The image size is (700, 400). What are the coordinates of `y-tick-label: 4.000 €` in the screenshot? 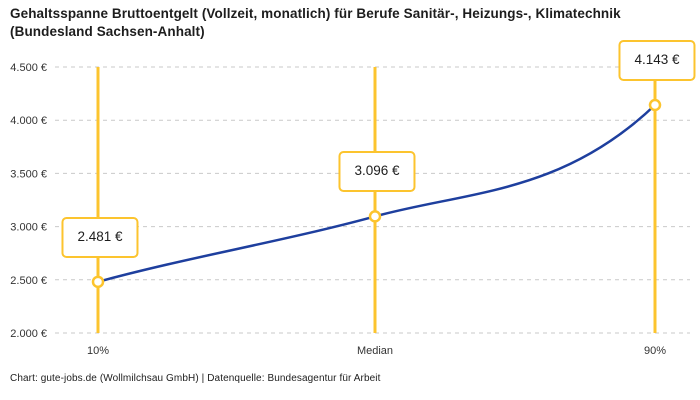 It's located at (28, 121).